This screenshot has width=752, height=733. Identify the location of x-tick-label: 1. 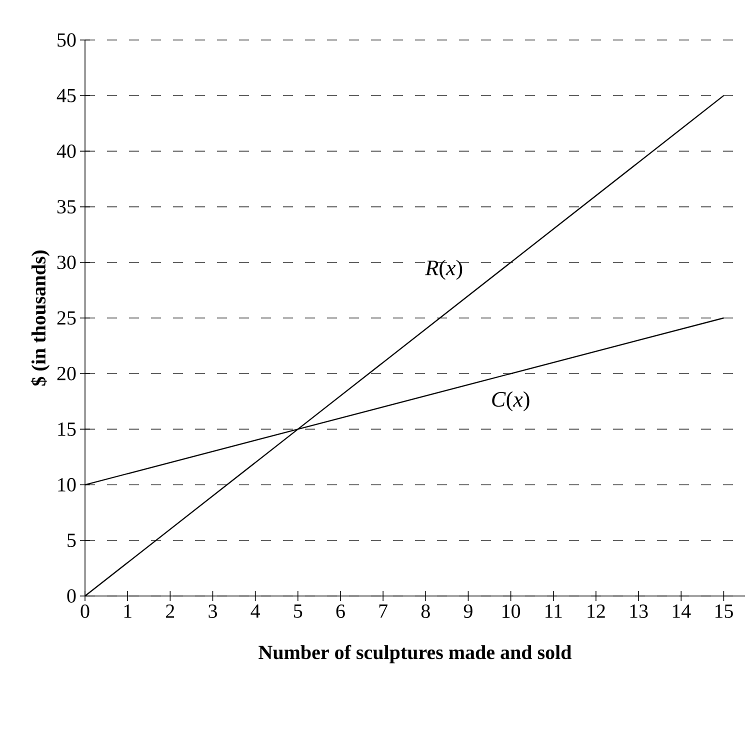
(128, 611).